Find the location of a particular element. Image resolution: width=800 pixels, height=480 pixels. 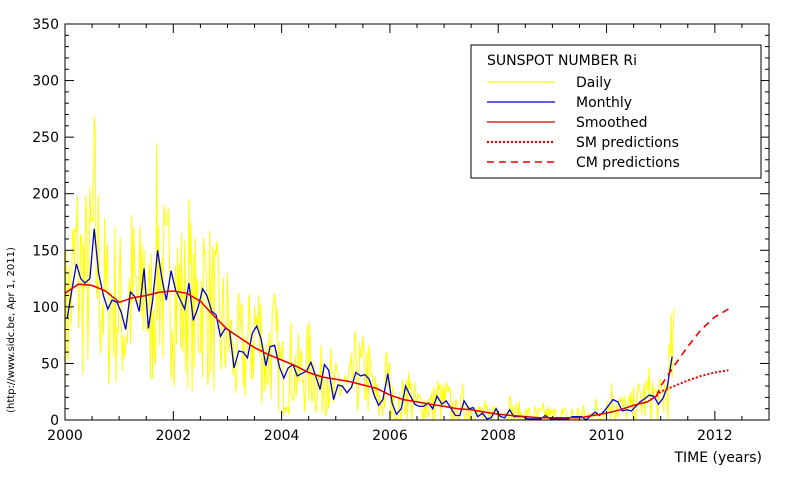

x-tick-label: 2006 is located at coordinates (390, 436).